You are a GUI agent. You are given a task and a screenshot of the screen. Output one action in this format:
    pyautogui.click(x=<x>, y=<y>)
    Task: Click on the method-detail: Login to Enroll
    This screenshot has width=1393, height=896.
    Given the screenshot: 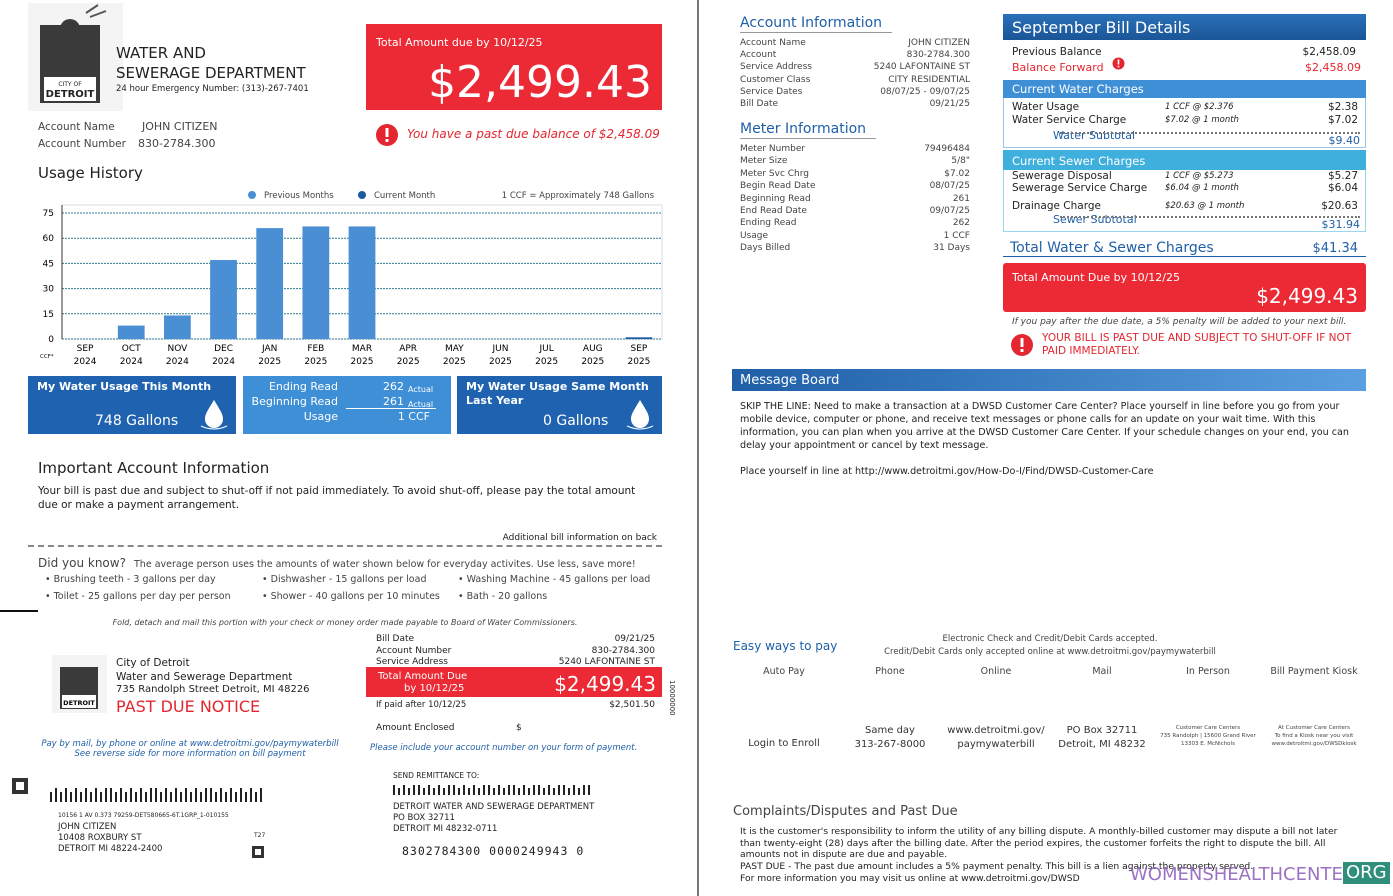 What is the action you would take?
    pyautogui.click(x=784, y=743)
    